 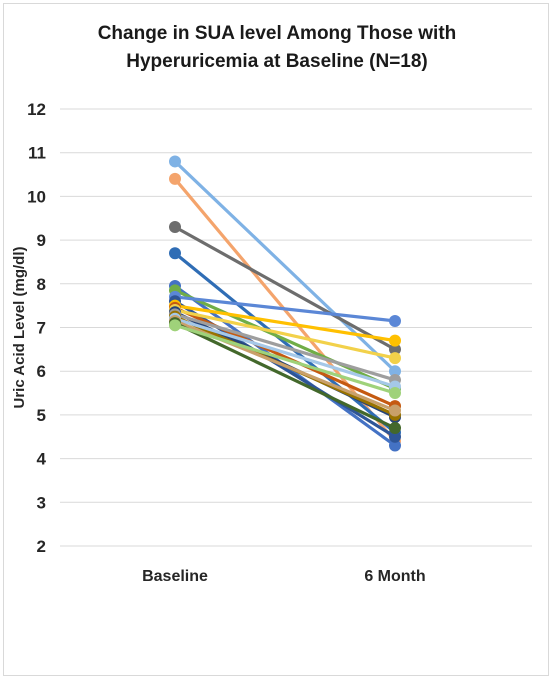 I want to click on y-tick-label: 7, so click(x=41, y=328).